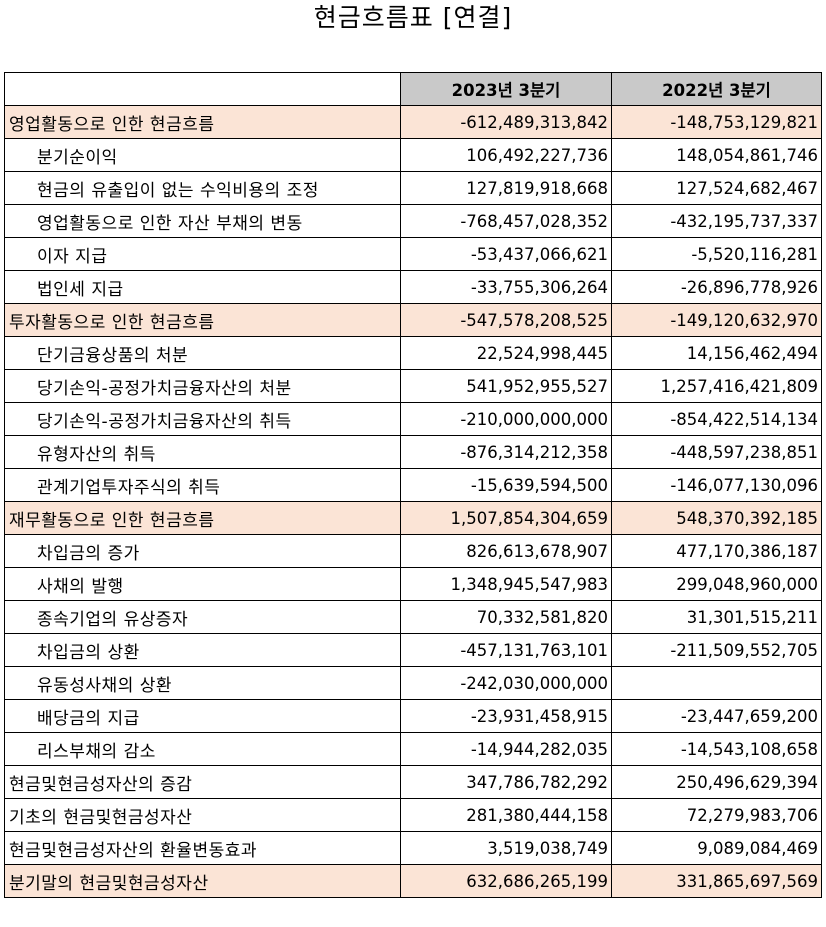 This screenshot has height=927, width=826. What do you see at coordinates (506, 419) in the screenshot?
I see `value-2023-q3: -210,000,000,000` at bounding box center [506, 419].